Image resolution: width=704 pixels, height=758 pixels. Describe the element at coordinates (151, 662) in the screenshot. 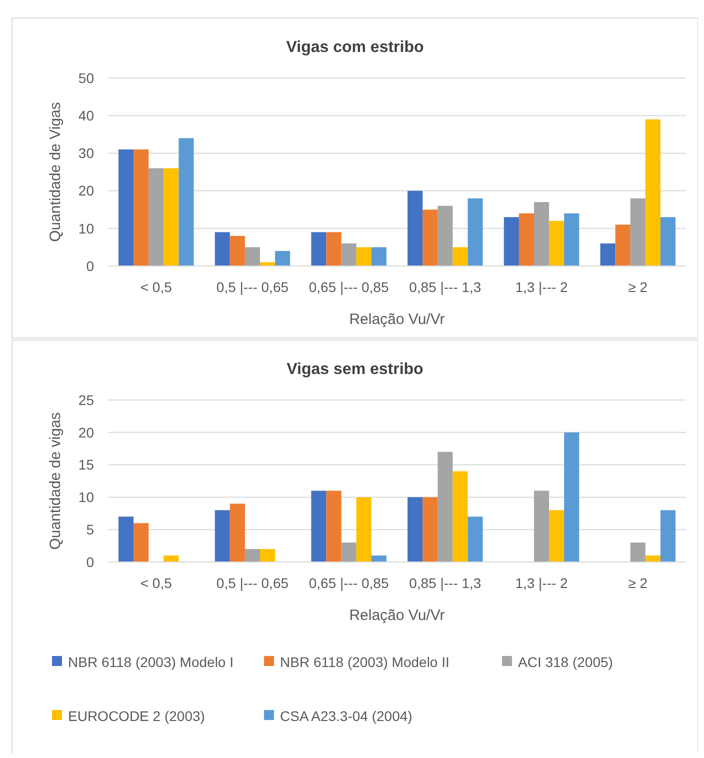

I see `legend-label: NBR 6118 (2003) Modelo I` at that location.